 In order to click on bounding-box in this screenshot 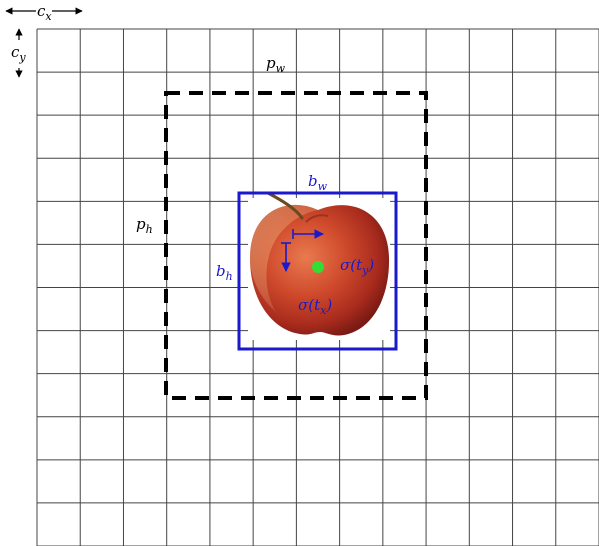, I will do `click(317, 271)`.